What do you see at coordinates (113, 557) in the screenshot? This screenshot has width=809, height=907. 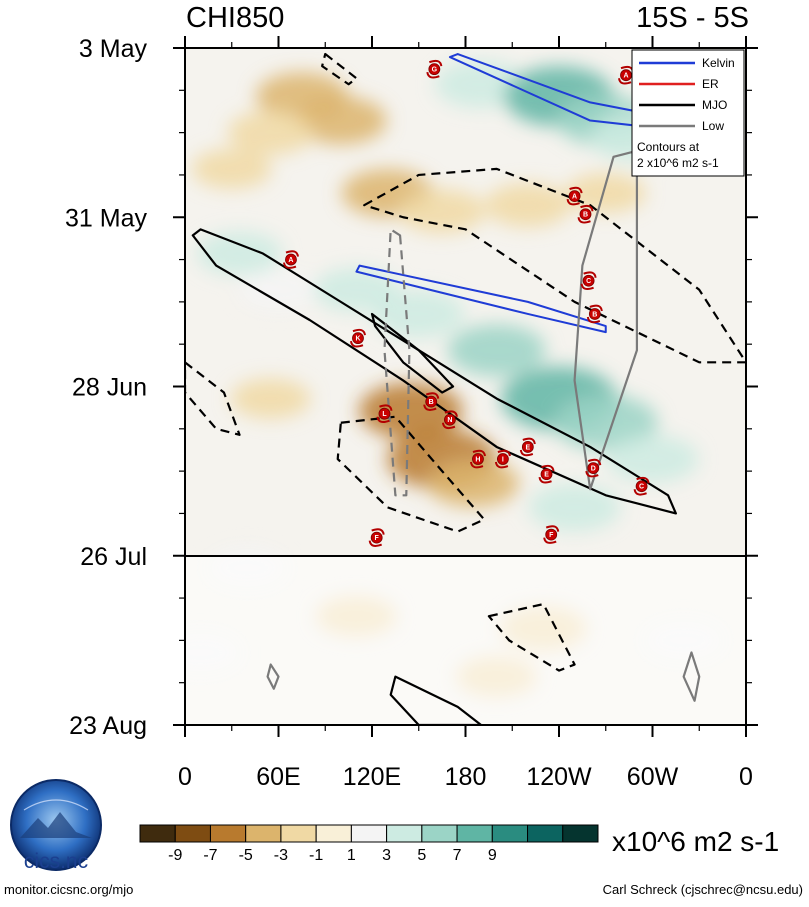 I see `y-tick-label: 26 Jul` at bounding box center [113, 557].